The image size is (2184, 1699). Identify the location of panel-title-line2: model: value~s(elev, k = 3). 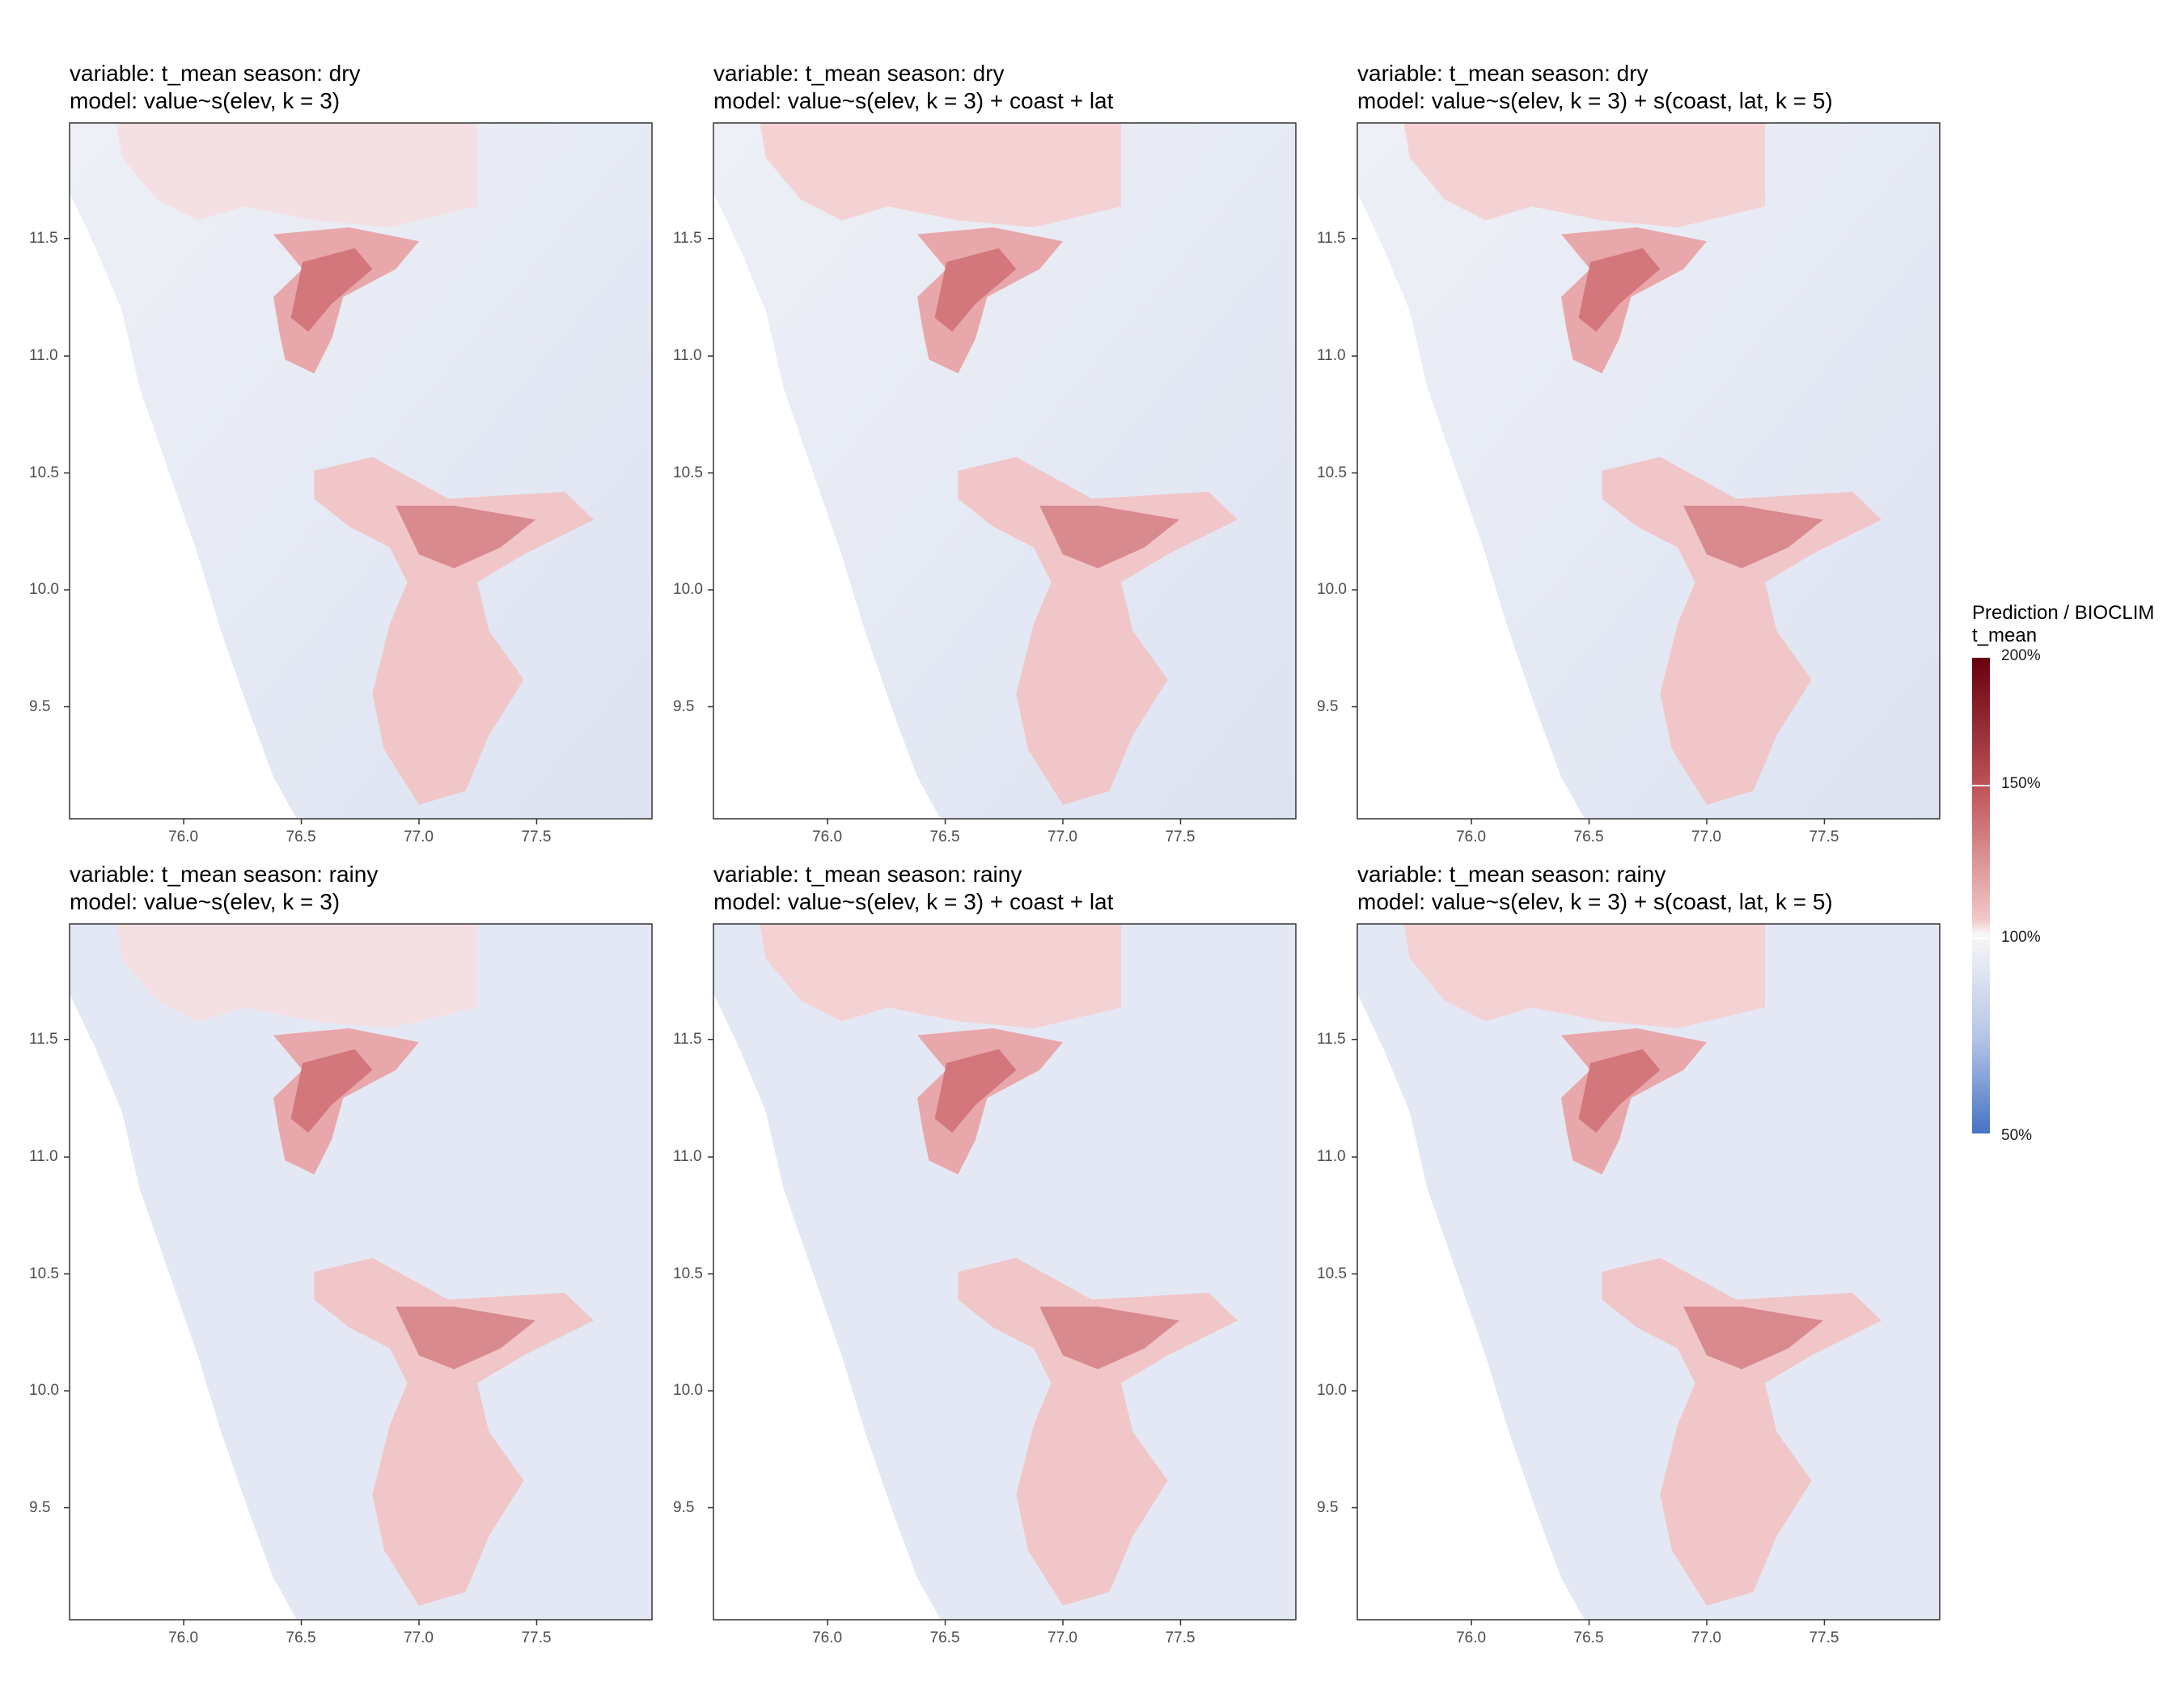
(205, 901).